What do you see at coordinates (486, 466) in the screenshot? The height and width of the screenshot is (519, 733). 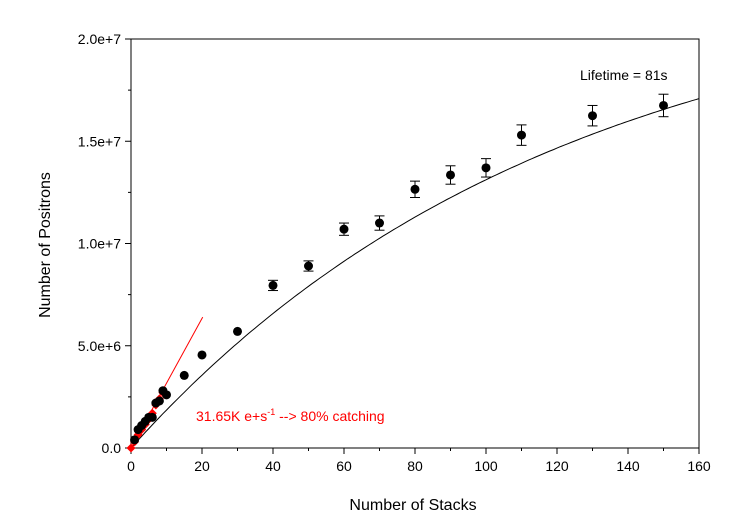 I see `x-tick-label: 100` at bounding box center [486, 466].